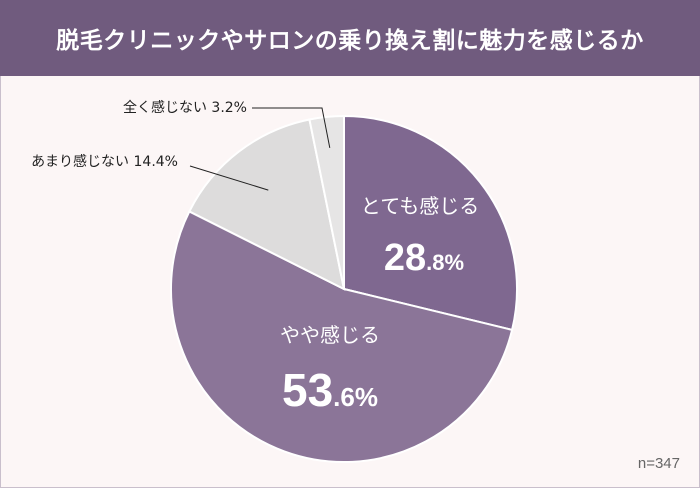 The width and height of the screenshot is (700, 488). Describe the element at coordinates (185, 107) in the screenshot. I see `slice-label-not-at-all: 全く感じない 3.2%` at that location.